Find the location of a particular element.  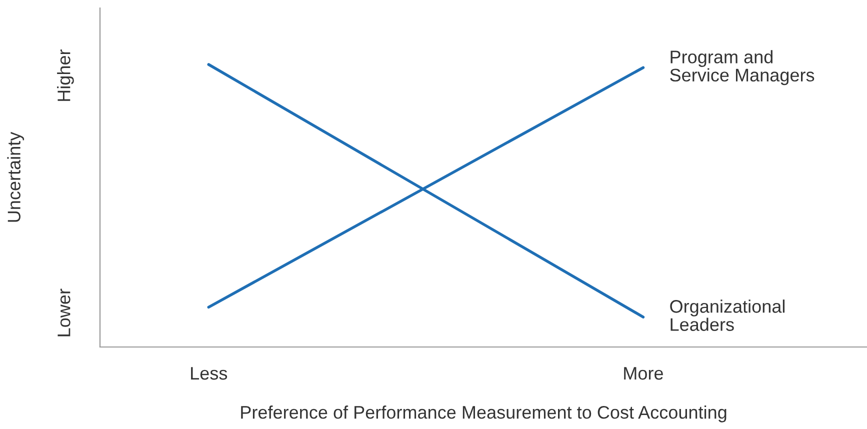

text: Higher is located at coordinates (65, 75).